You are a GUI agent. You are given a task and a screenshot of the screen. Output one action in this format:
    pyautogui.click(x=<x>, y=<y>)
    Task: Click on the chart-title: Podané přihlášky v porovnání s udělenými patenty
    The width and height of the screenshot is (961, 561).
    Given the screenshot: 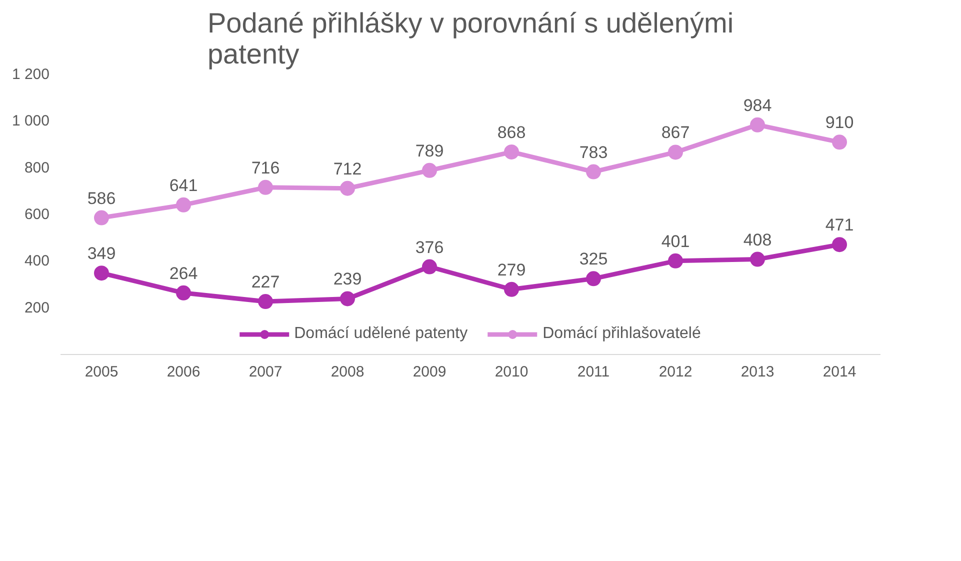 What is the action you would take?
    pyautogui.click(x=470, y=39)
    